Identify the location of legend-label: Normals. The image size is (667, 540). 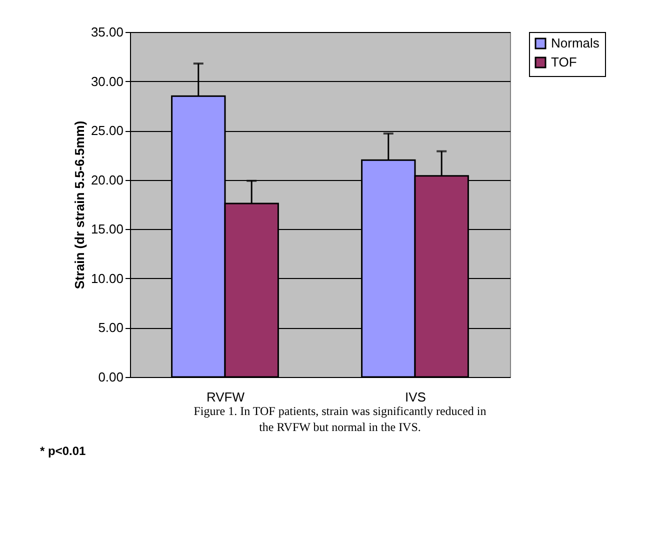
(575, 43).